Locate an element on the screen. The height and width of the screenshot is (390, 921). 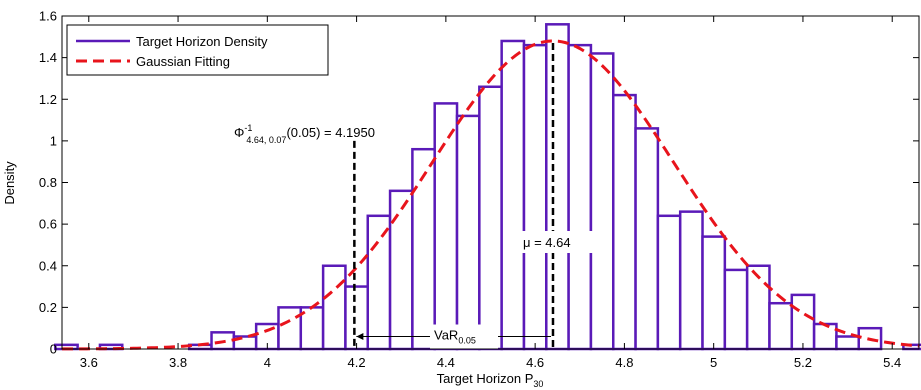
y-tick-label-4: 0.8 is located at coordinates (48, 182).